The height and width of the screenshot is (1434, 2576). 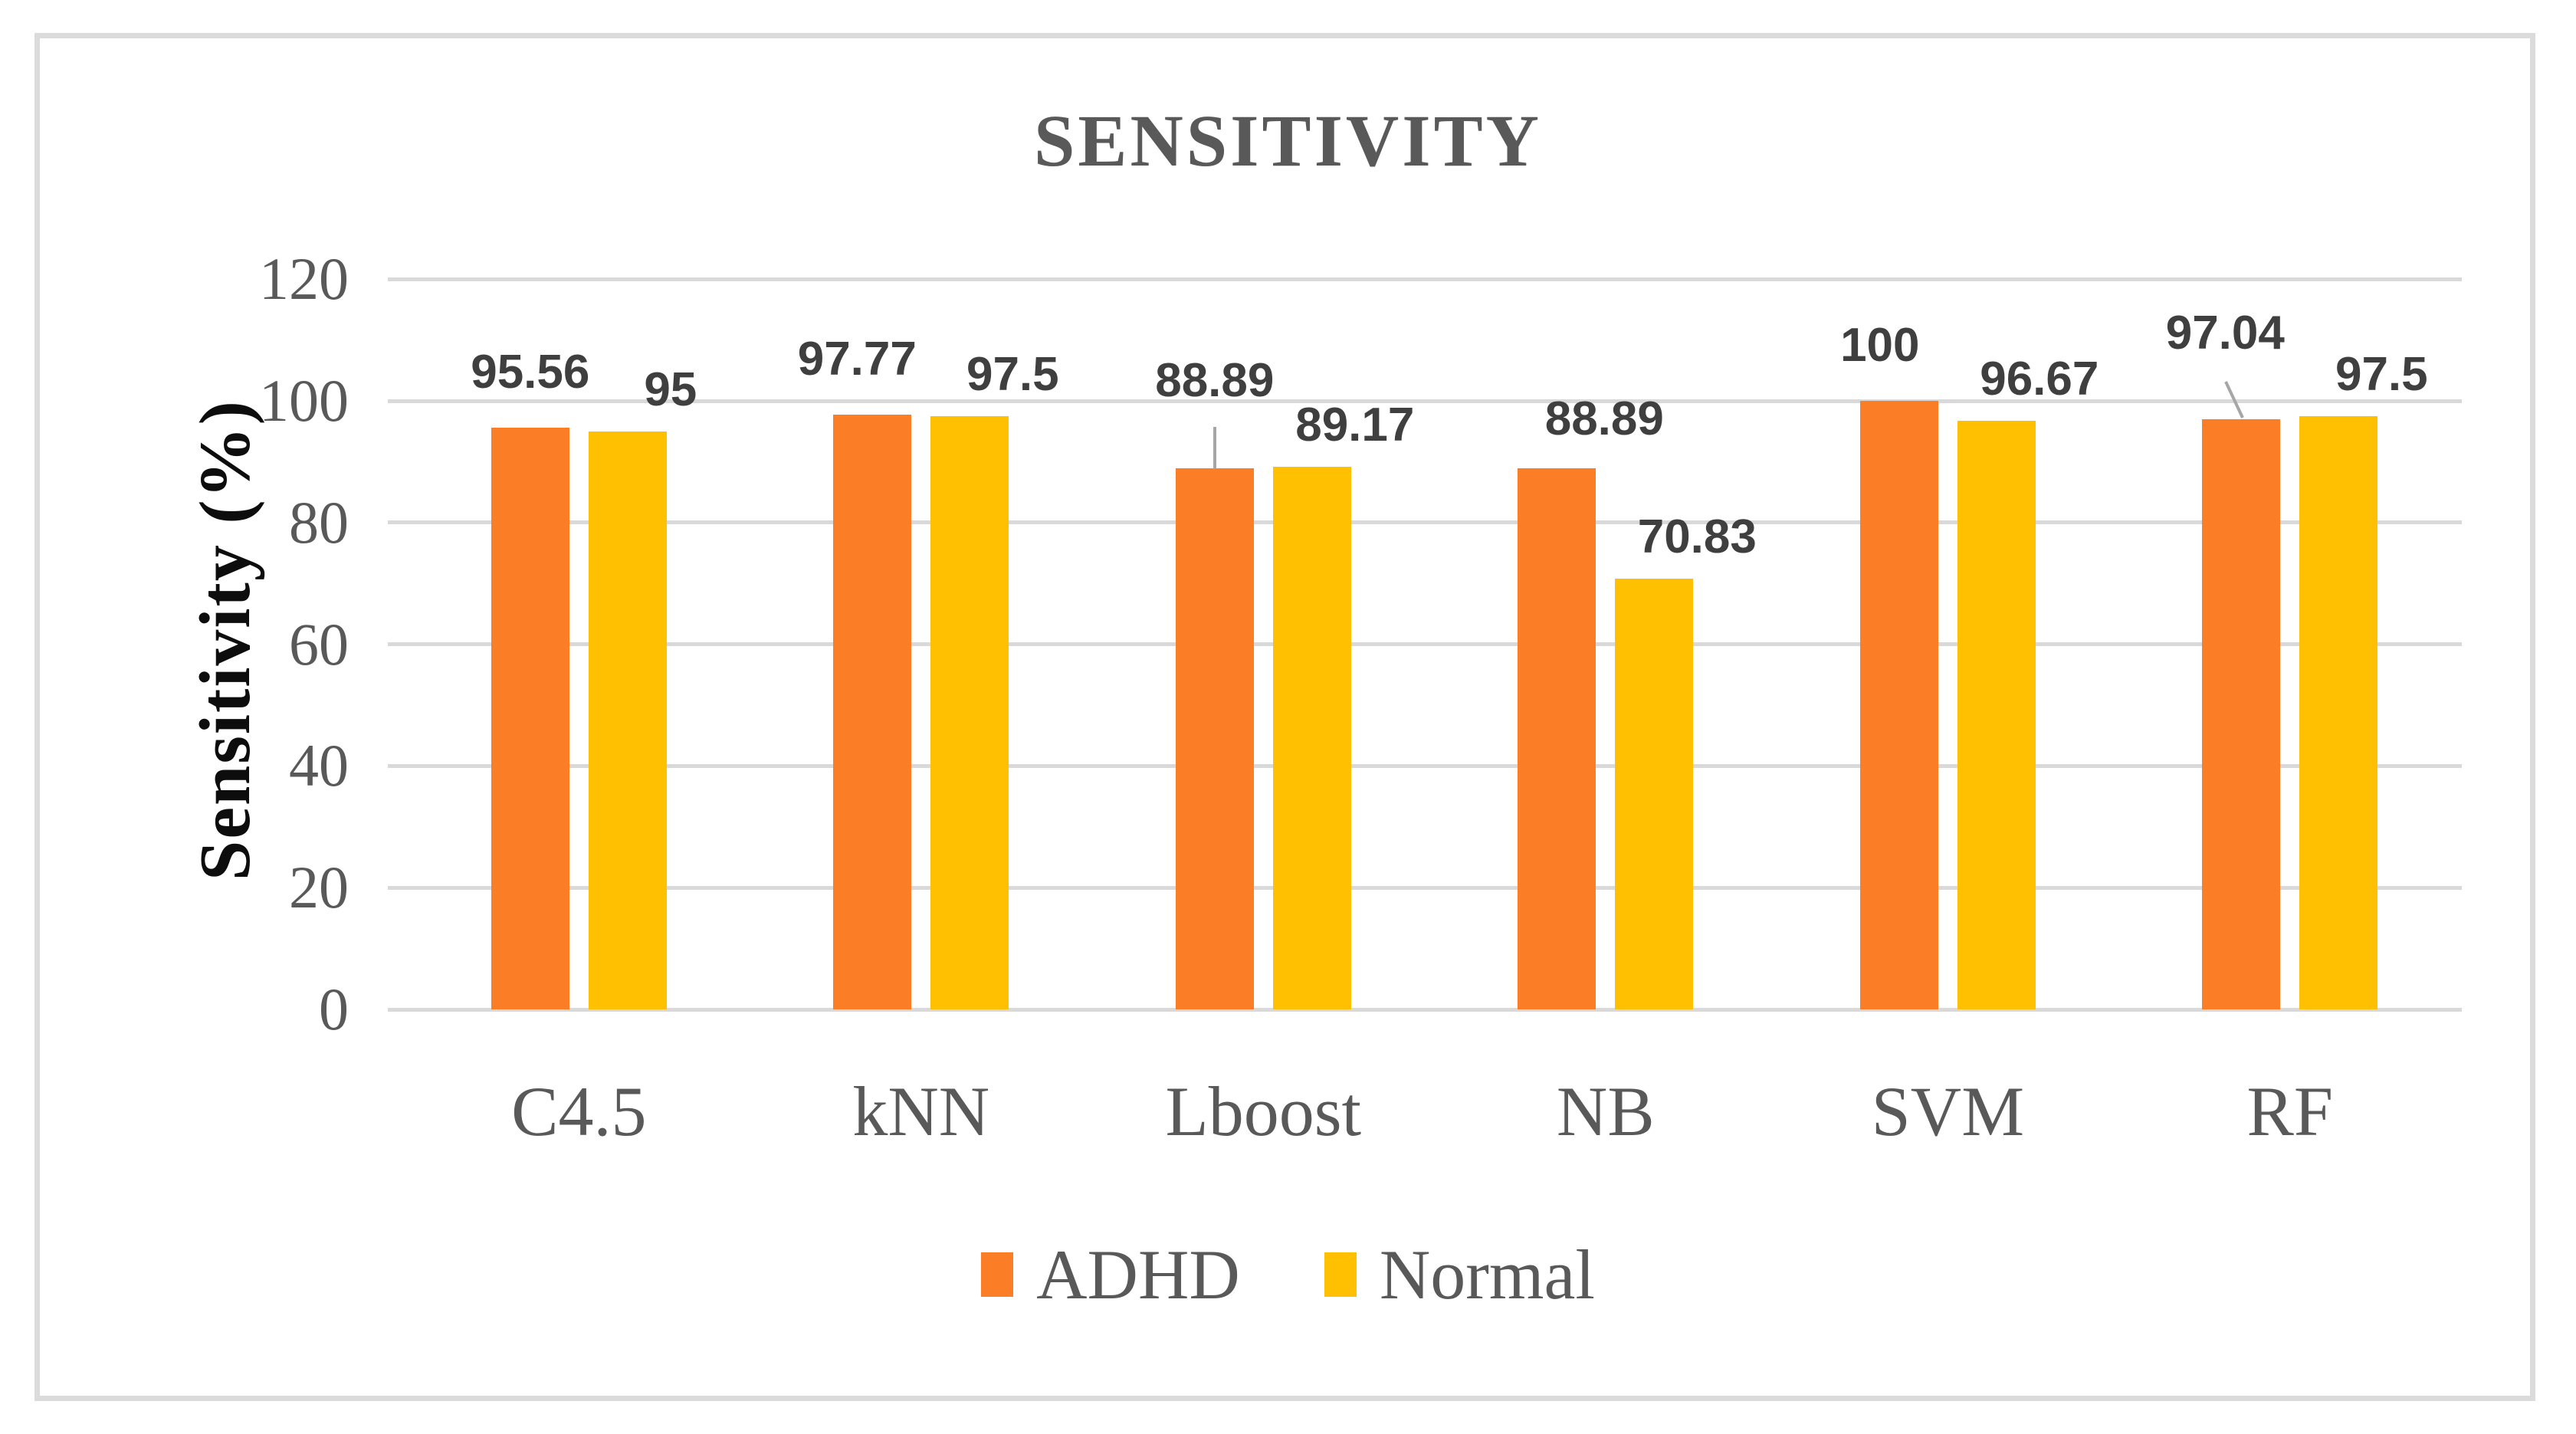 I want to click on legend-label-adhd: ADHD, so click(x=1138, y=1274).